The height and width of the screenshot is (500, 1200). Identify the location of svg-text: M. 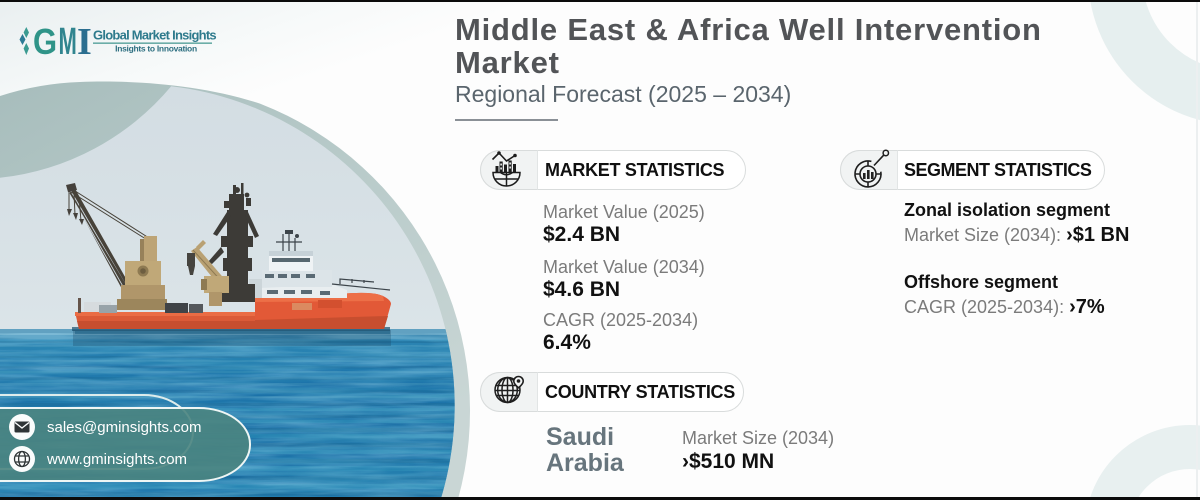
(67, 41).